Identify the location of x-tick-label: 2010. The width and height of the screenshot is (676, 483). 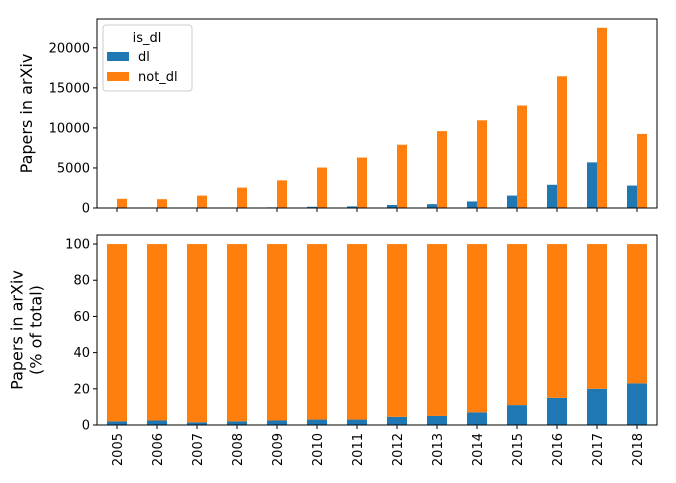
(318, 449).